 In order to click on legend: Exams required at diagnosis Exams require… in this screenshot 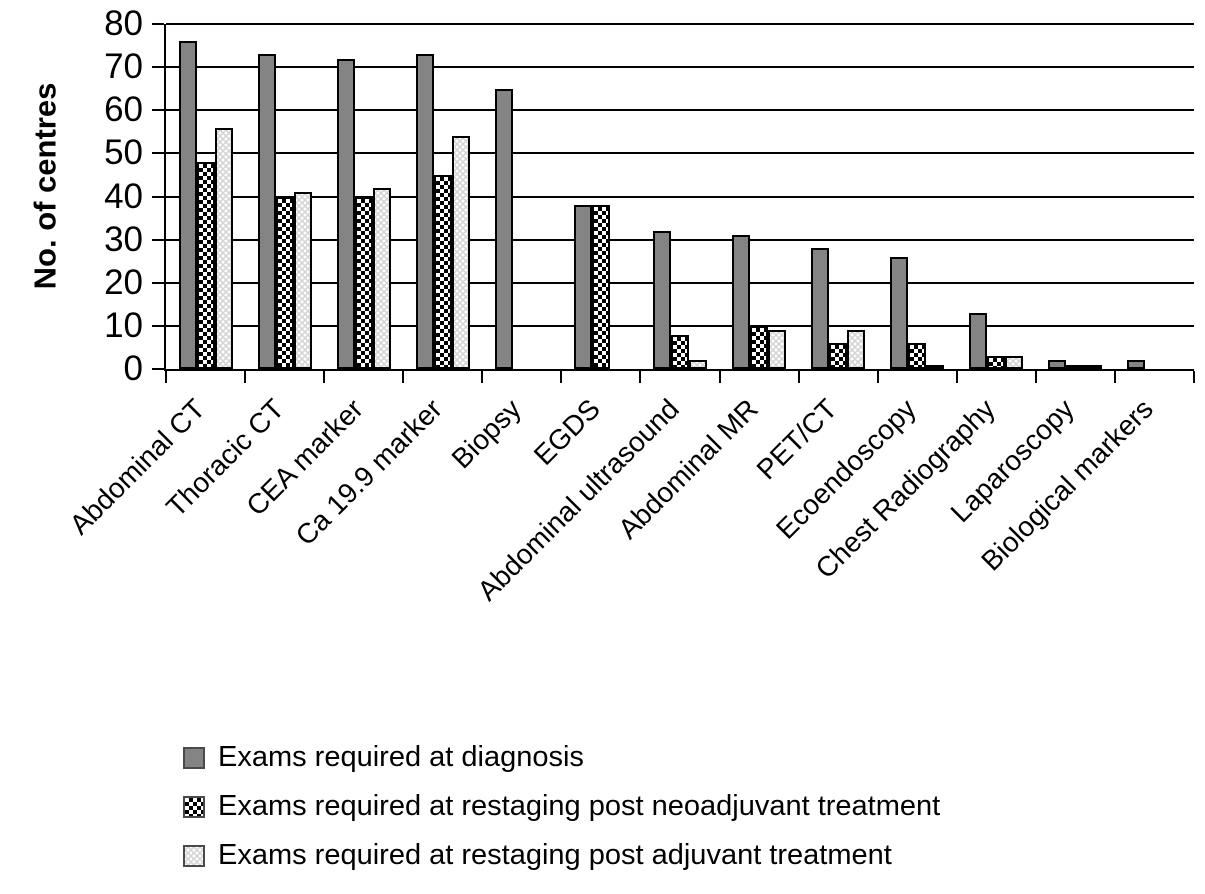, I will do `click(561, 806)`.